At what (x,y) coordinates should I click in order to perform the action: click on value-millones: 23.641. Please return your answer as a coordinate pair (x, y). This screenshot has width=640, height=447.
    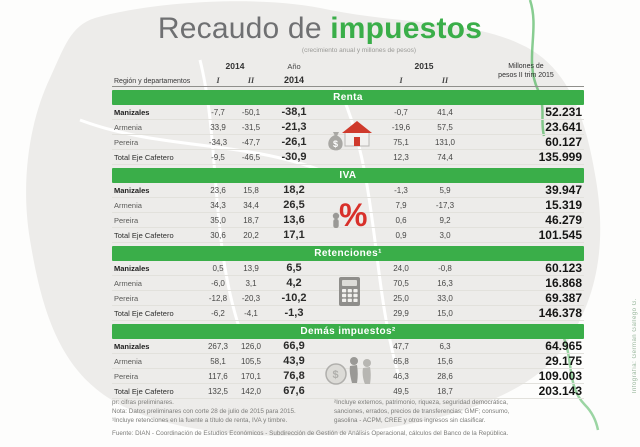
    Looking at the image, I should click on (563, 127).